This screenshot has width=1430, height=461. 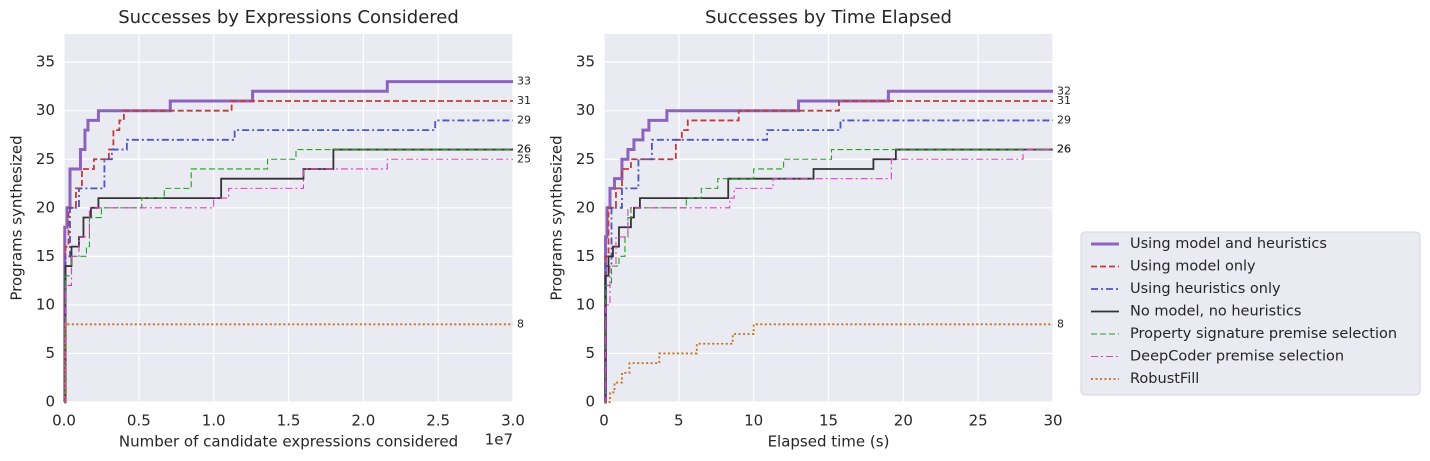 I want to click on x-tick-label: 20, so click(x=903, y=421).